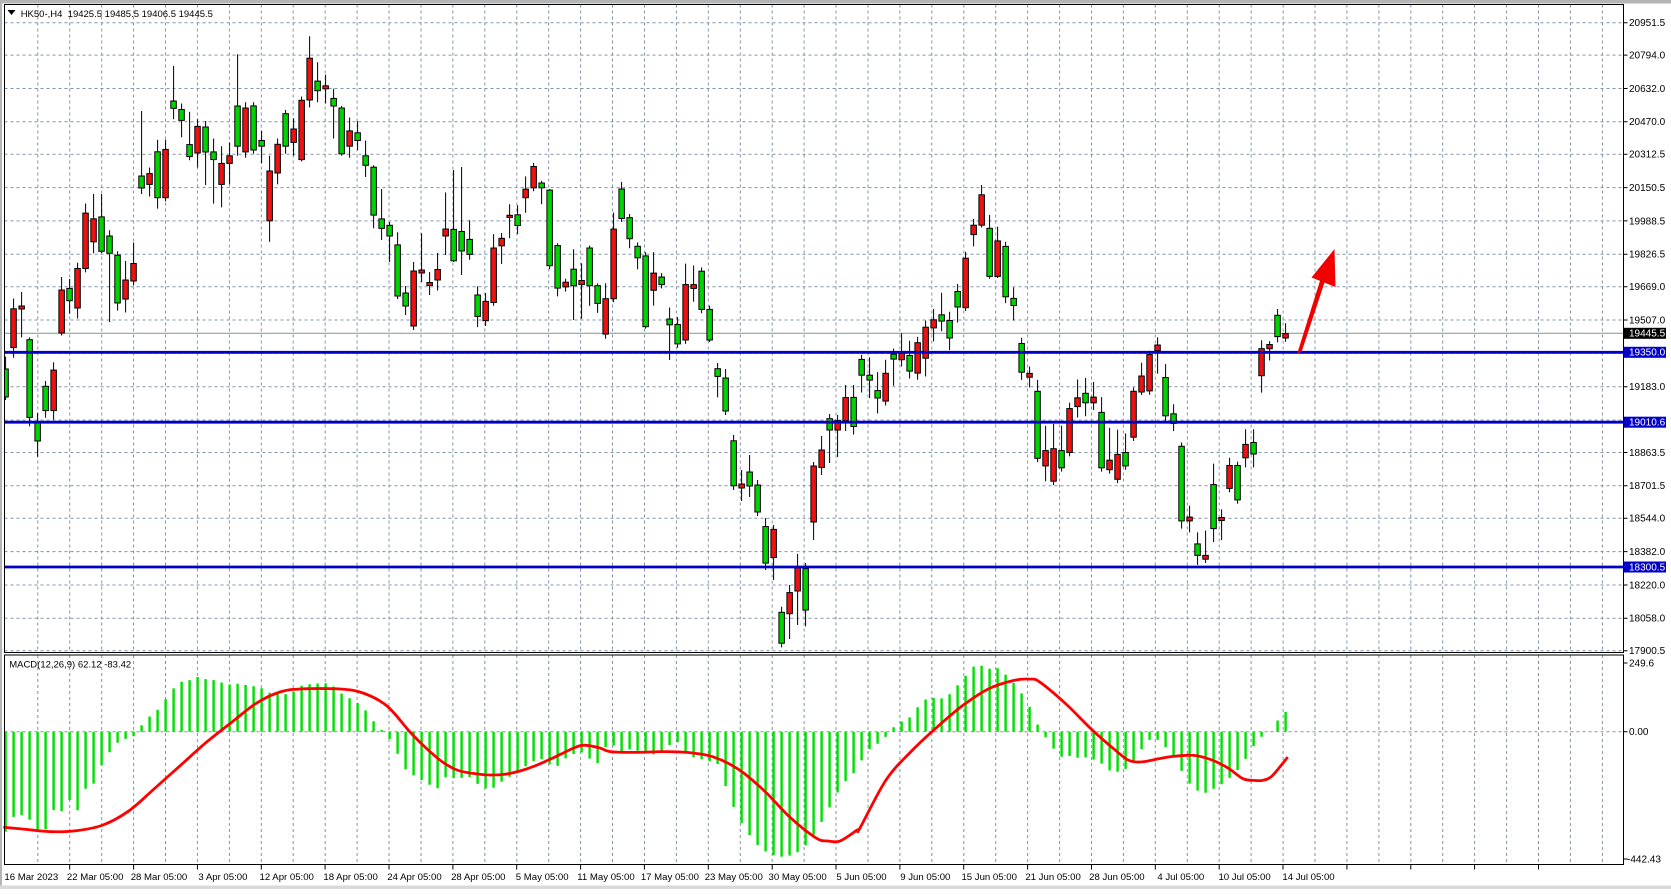 This screenshot has height=894, width=1671. What do you see at coordinates (798, 877) in the screenshot?
I see `svg-text: 30 May 05:00` at bounding box center [798, 877].